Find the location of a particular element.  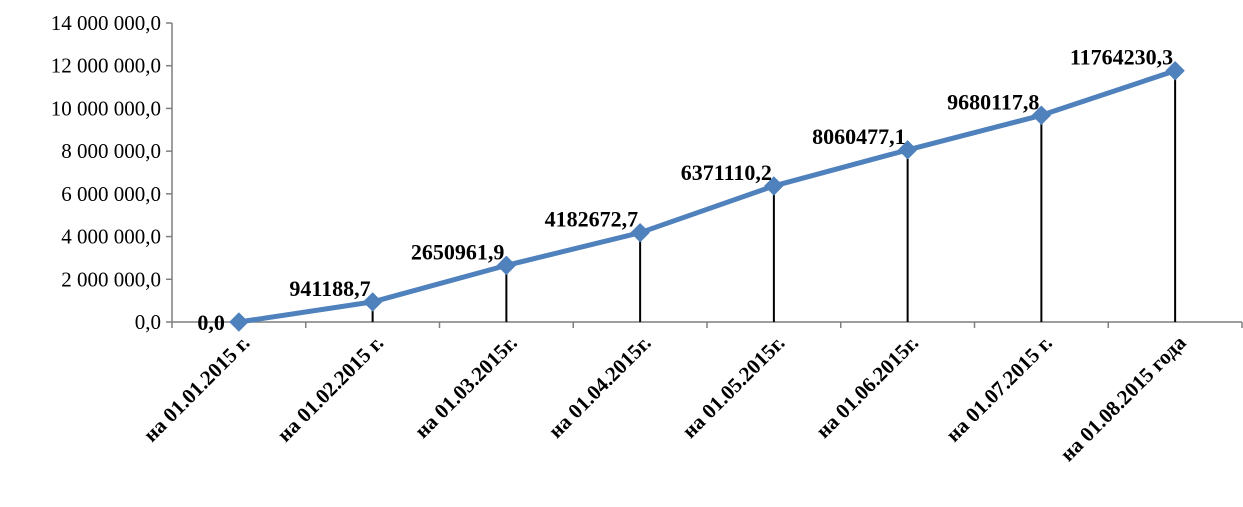

x-tick-label: на 01.02.2015 г. is located at coordinates (330, 389).